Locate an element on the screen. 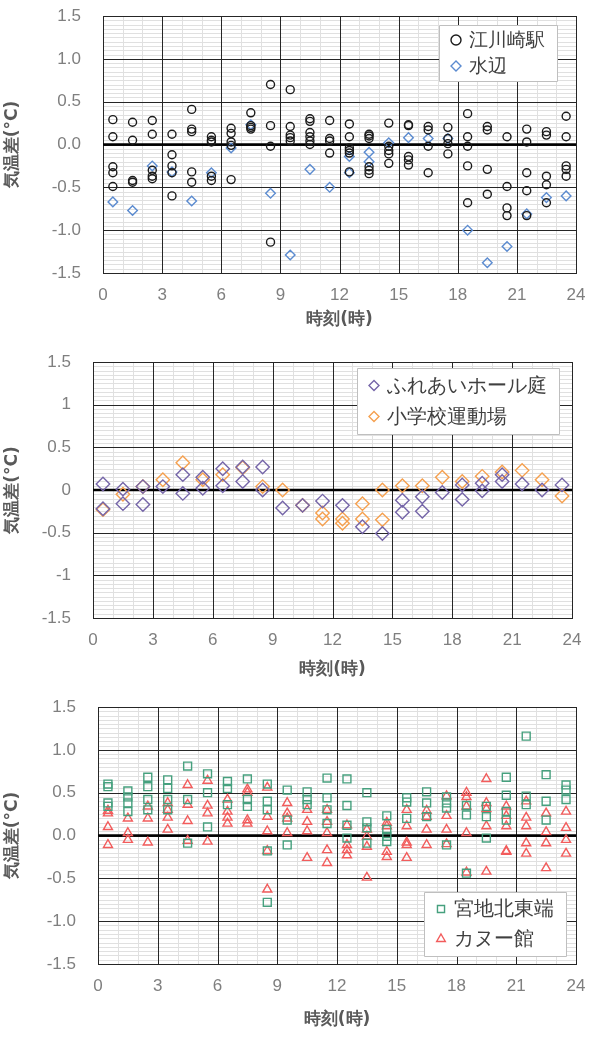  y-tick-label: -1 is located at coordinates (63, 575).